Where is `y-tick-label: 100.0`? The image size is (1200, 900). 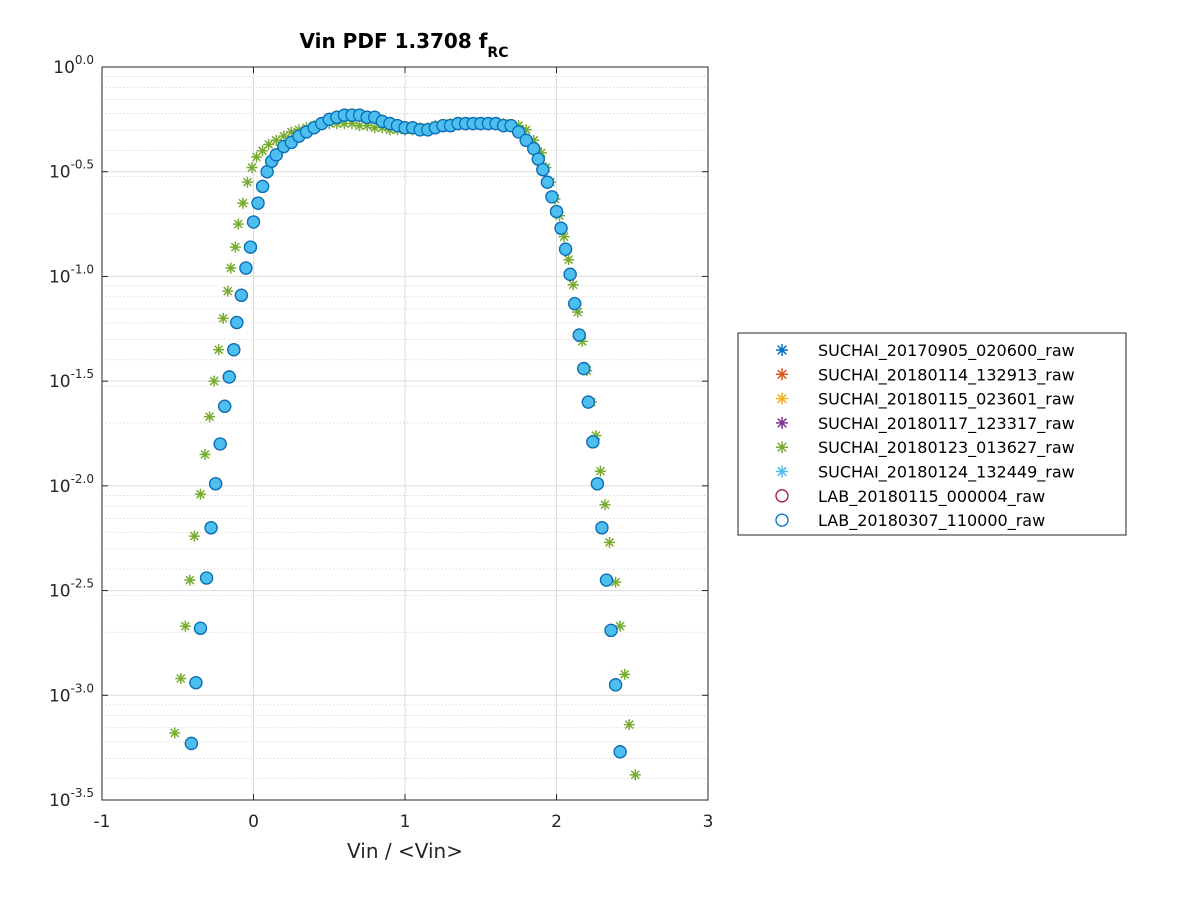
y-tick-label: 100.0 is located at coordinates (73, 65).